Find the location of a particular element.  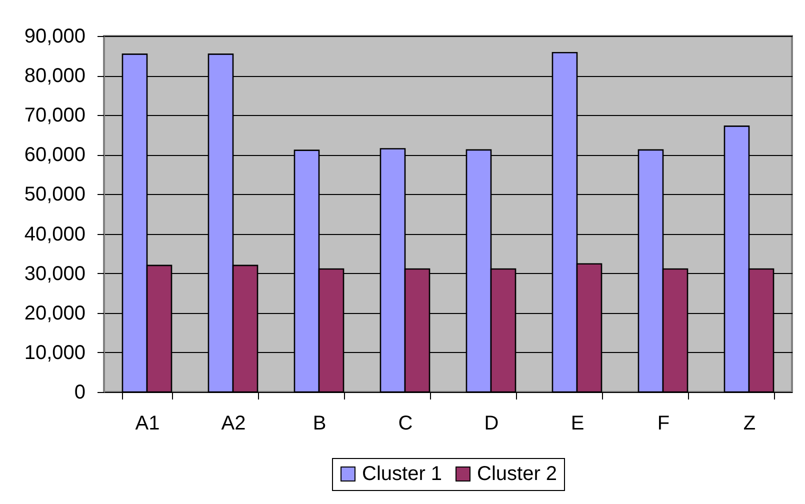

x-tick-label: C is located at coordinates (405, 423).